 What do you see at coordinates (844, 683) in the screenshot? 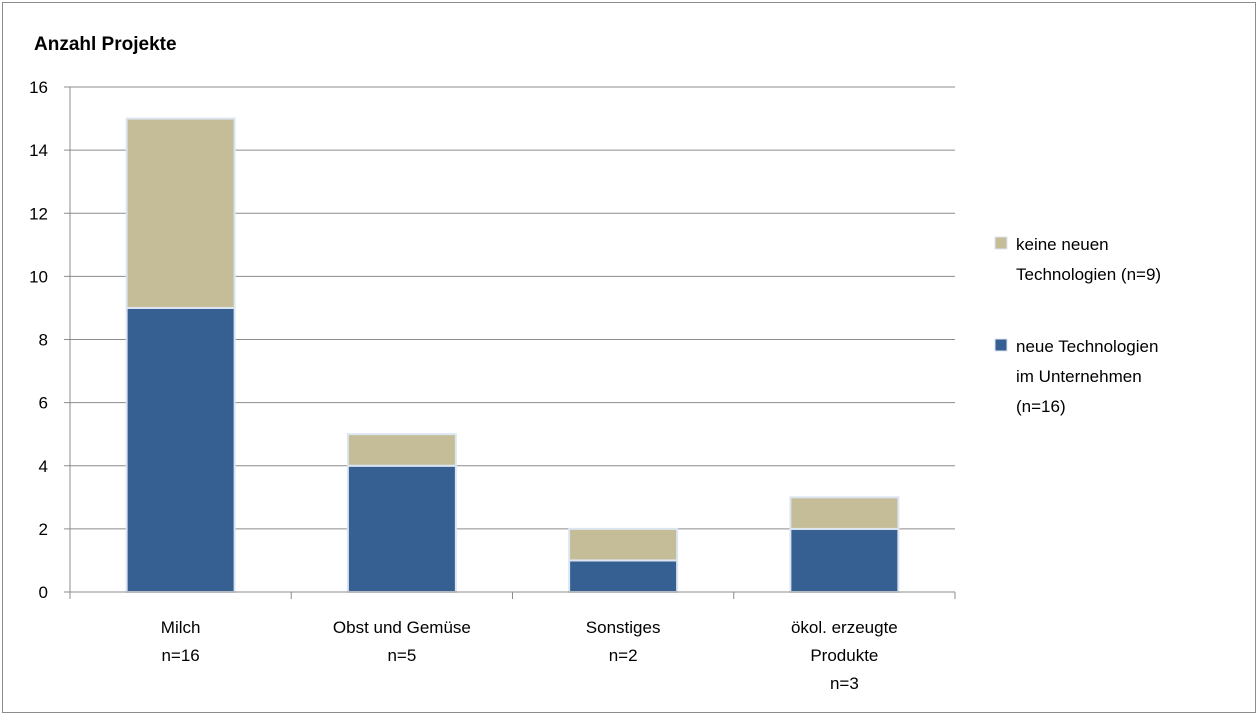
I see `x-category-label: n=3` at bounding box center [844, 683].